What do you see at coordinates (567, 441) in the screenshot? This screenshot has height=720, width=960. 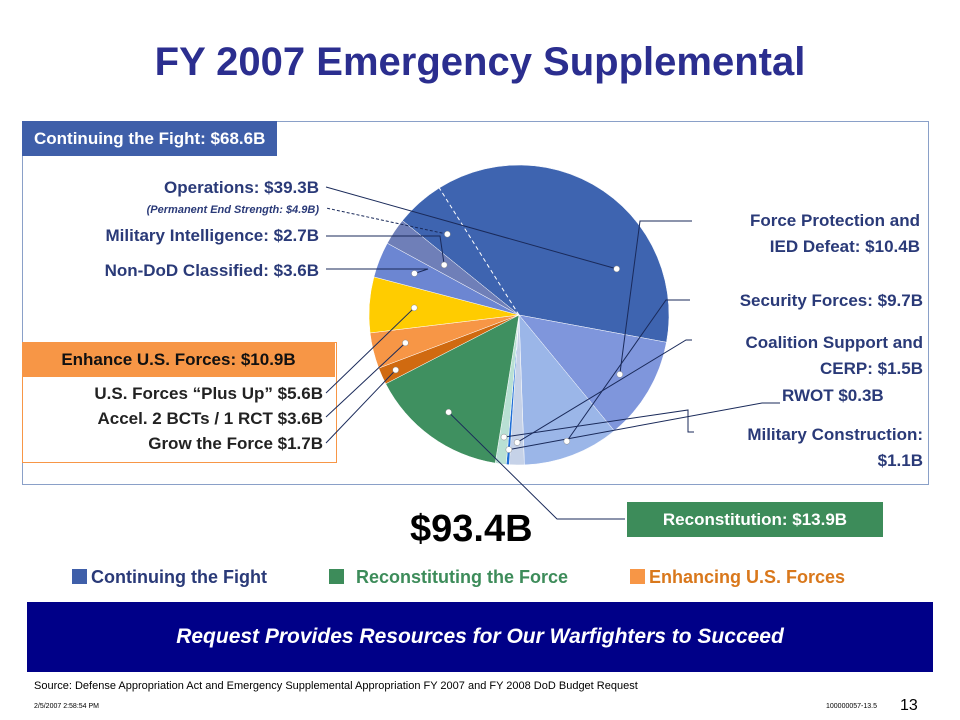 I see `leader-dot-security-forces` at bounding box center [567, 441].